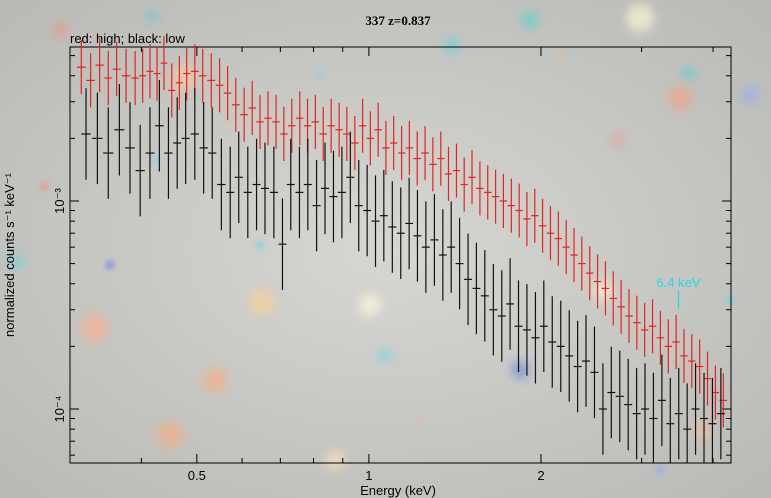 The height and width of the screenshot is (498, 771). I want to click on legend-note: red: high; black: low, so click(128, 38).